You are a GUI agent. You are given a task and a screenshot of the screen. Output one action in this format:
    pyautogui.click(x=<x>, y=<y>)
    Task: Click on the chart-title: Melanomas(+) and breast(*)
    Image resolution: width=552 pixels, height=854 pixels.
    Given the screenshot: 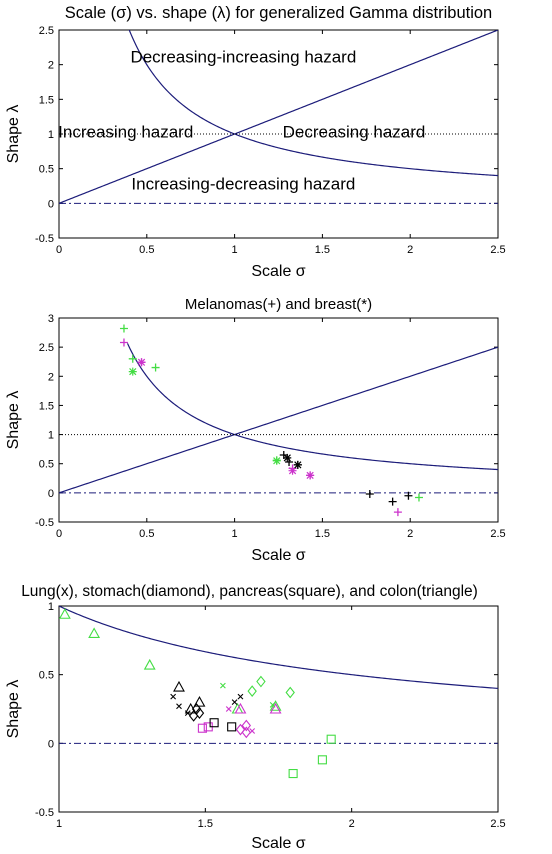 What is the action you would take?
    pyautogui.click(x=278, y=304)
    